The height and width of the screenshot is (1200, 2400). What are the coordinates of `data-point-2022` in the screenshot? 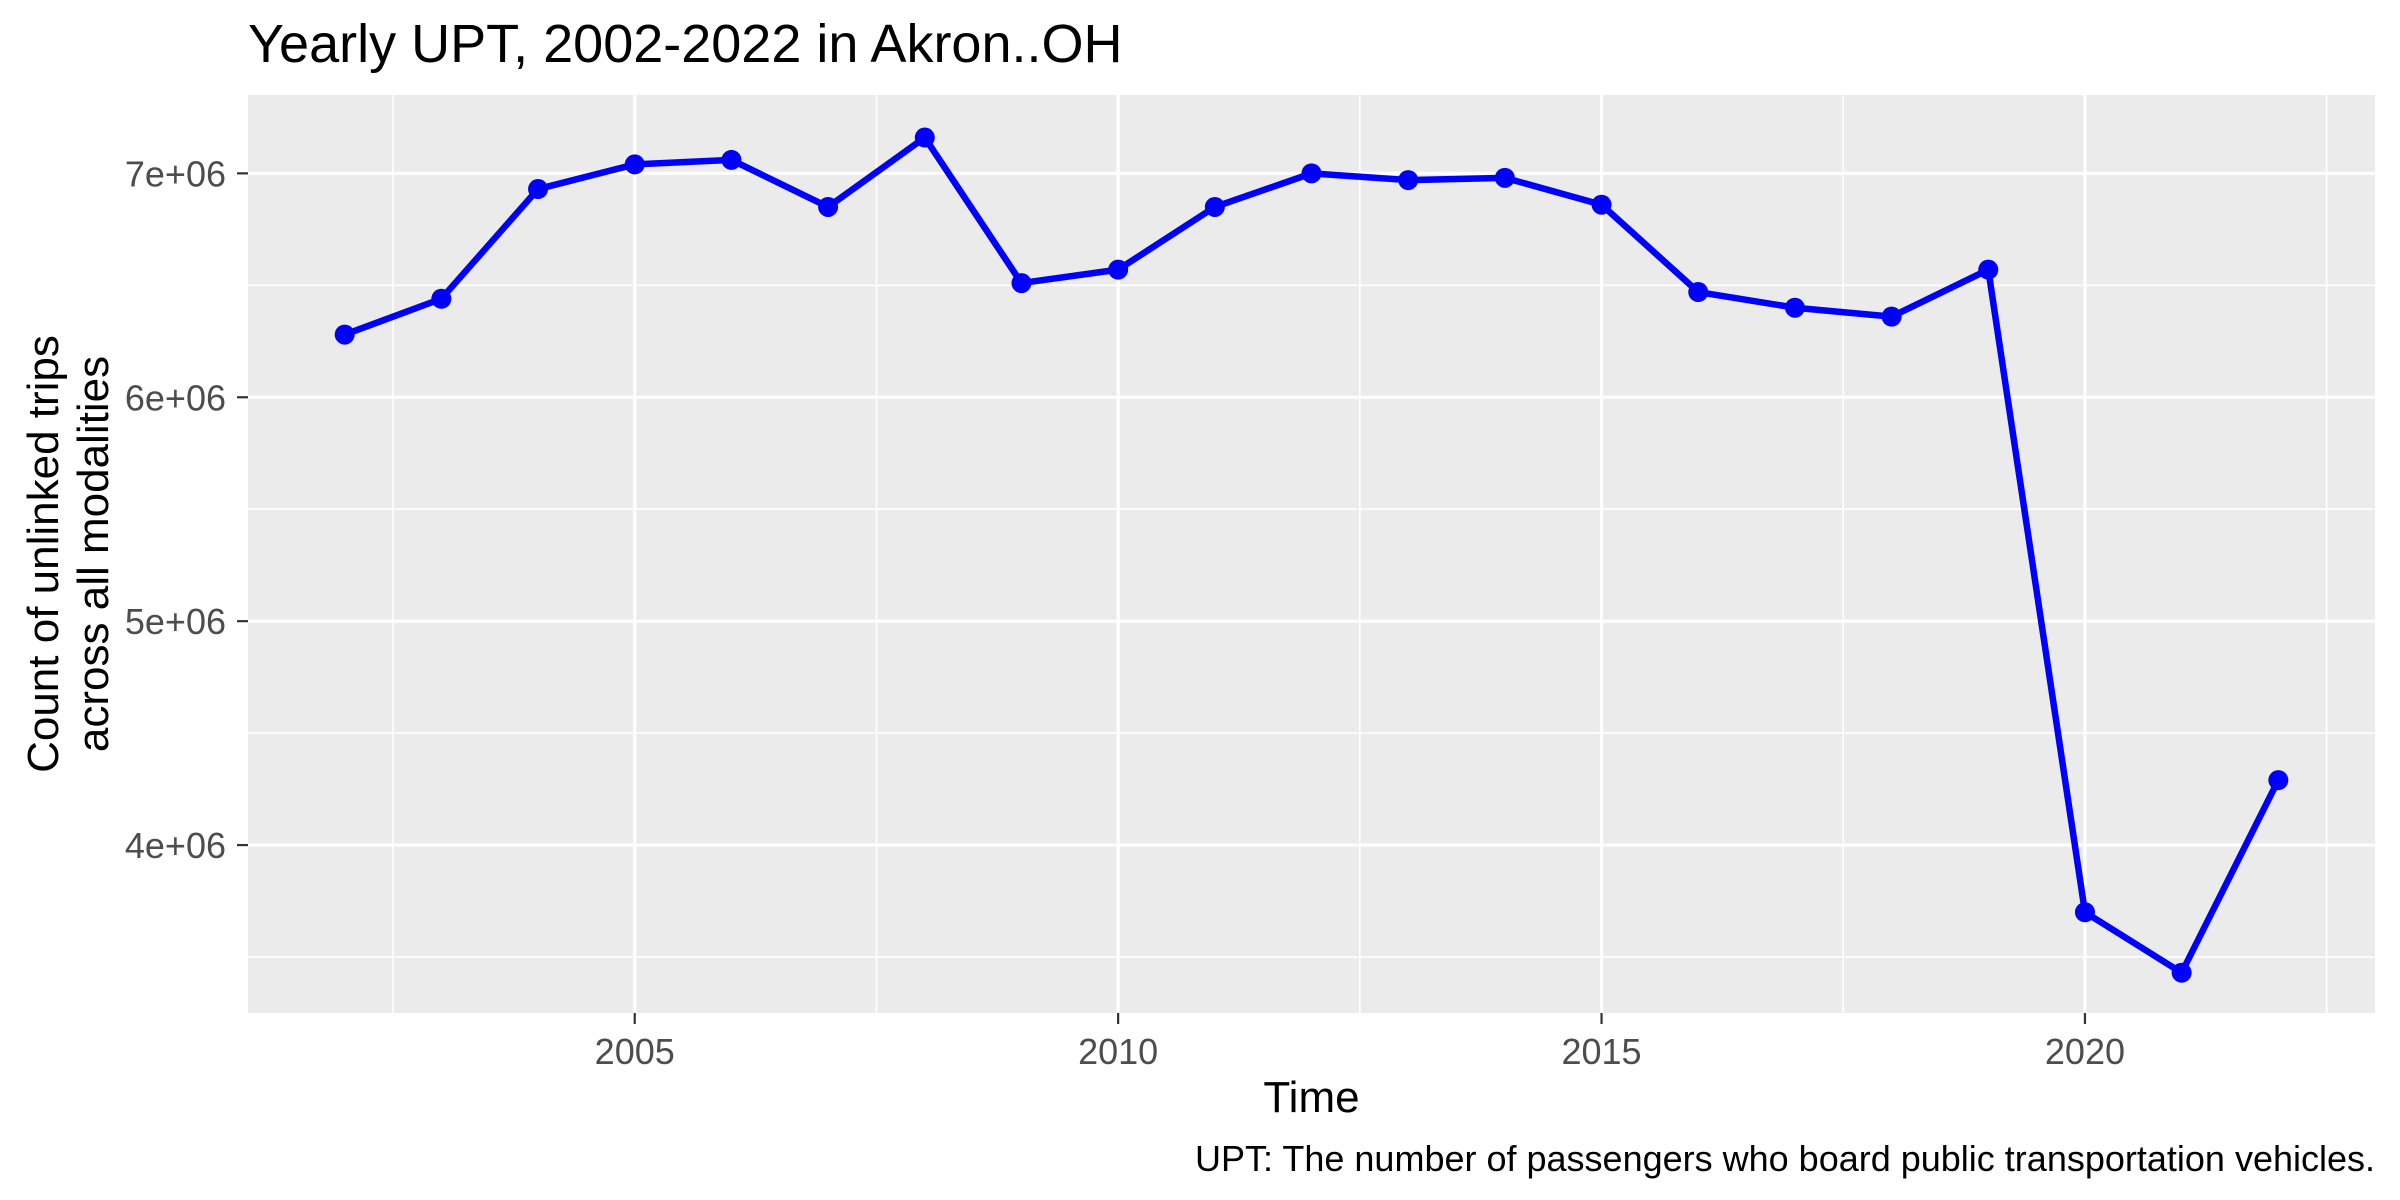 It's located at (2278, 780).